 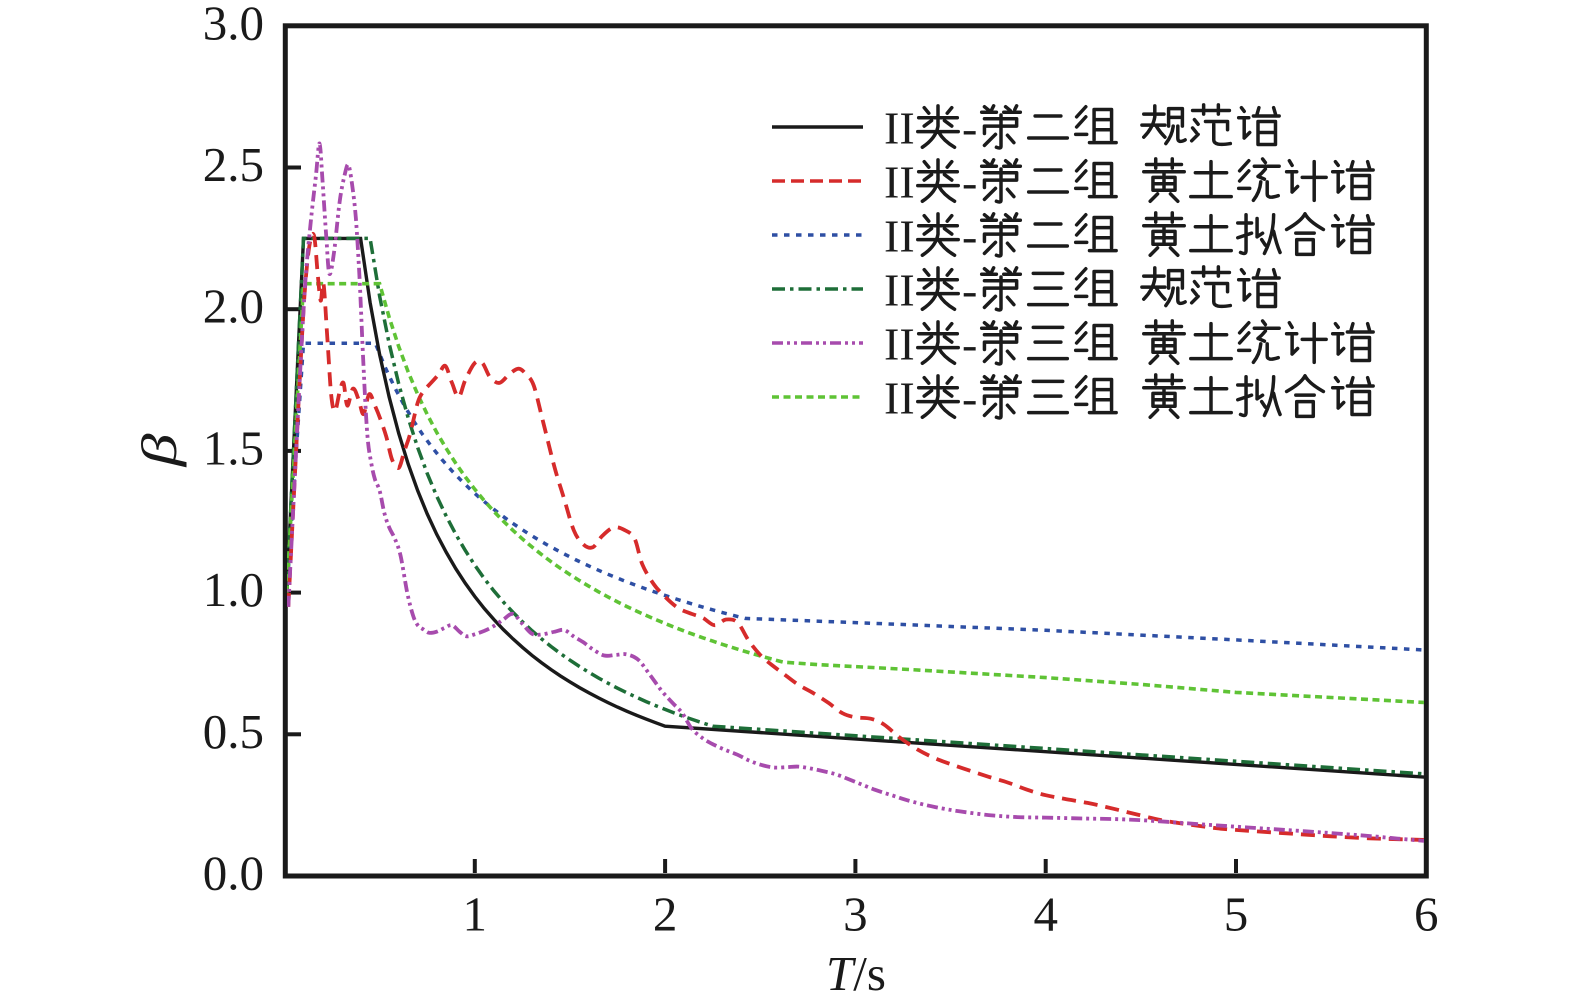 I want to click on svg-text: 1.0, so click(x=233, y=589).